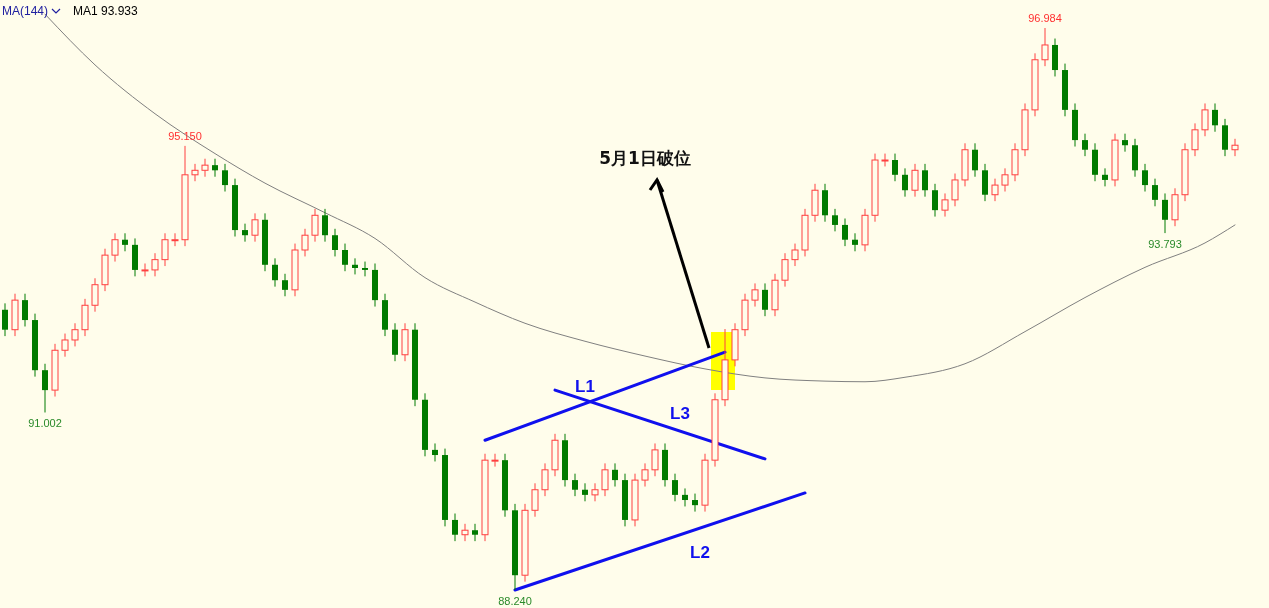 The image size is (1269, 608). Describe the element at coordinates (106, 11) in the screenshot. I see `text: MA1 93.933` at that location.